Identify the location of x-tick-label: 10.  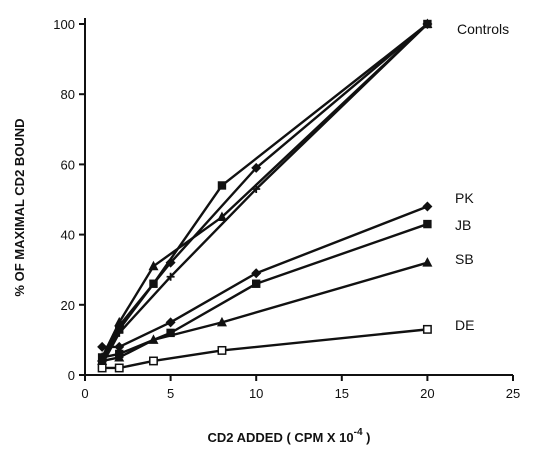
(256, 393).